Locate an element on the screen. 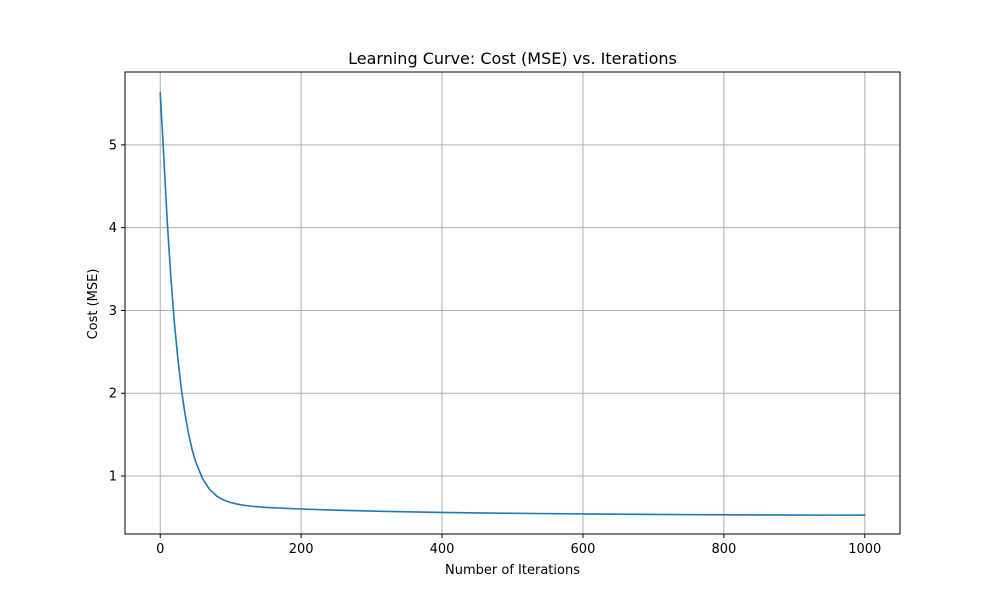 This screenshot has height=600, width=1000. x-tick-label: 800 is located at coordinates (723, 549).